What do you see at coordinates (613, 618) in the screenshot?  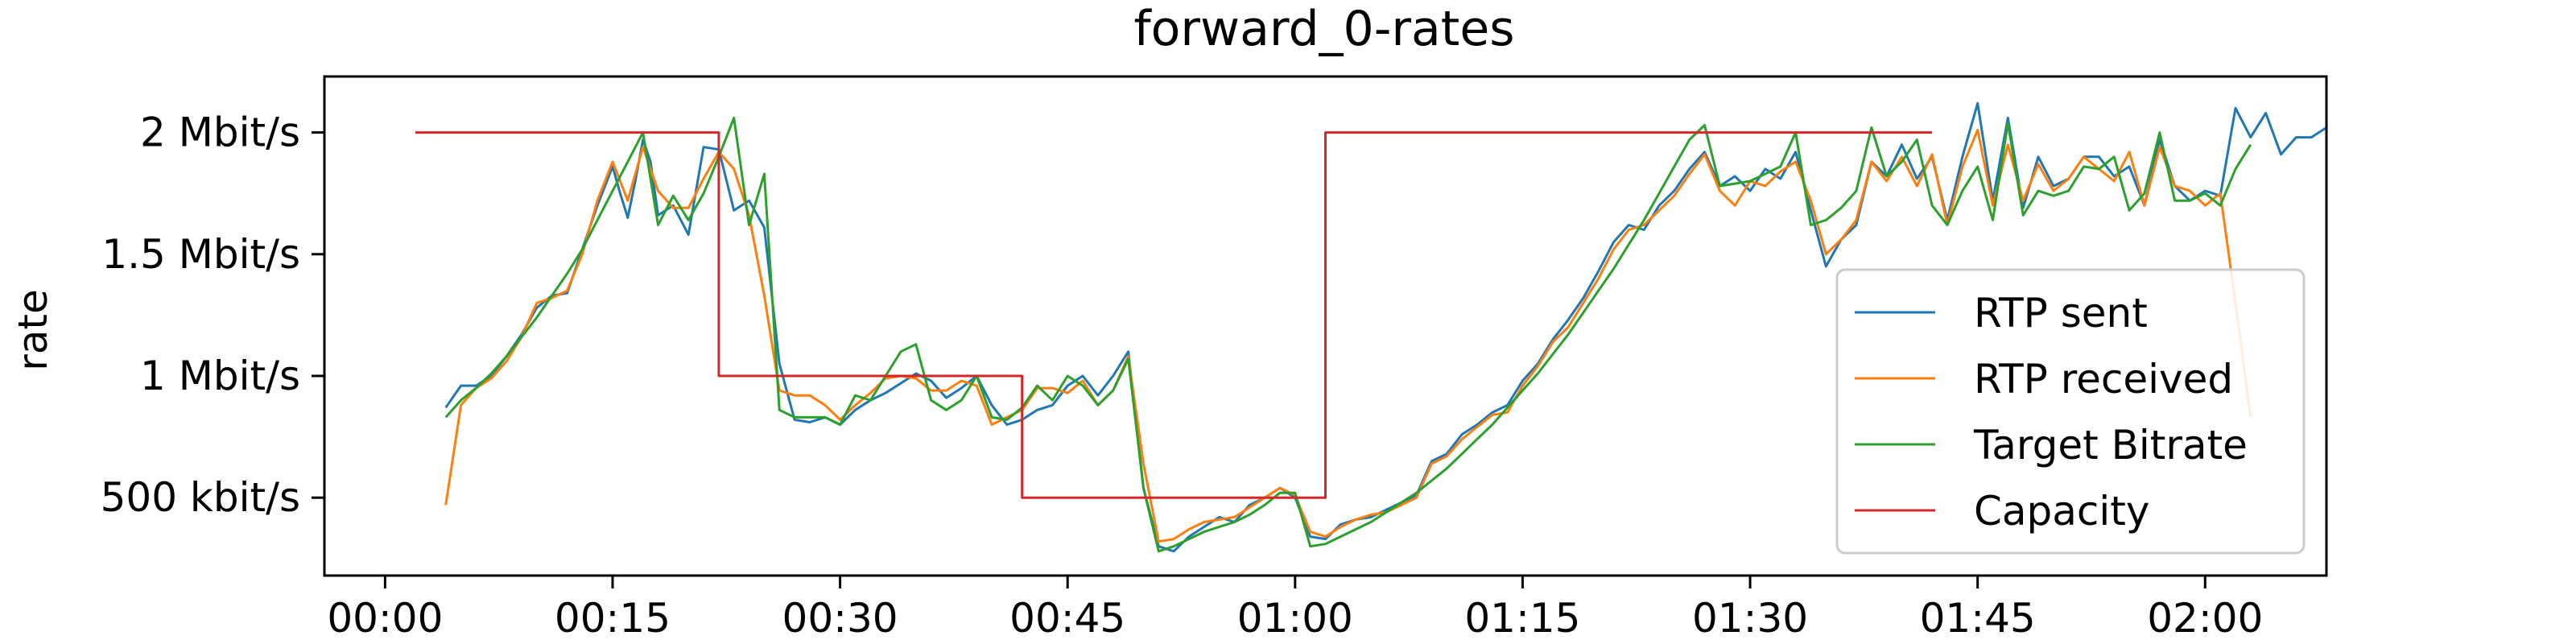 I see `x-tick-label: 00:15` at bounding box center [613, 618].